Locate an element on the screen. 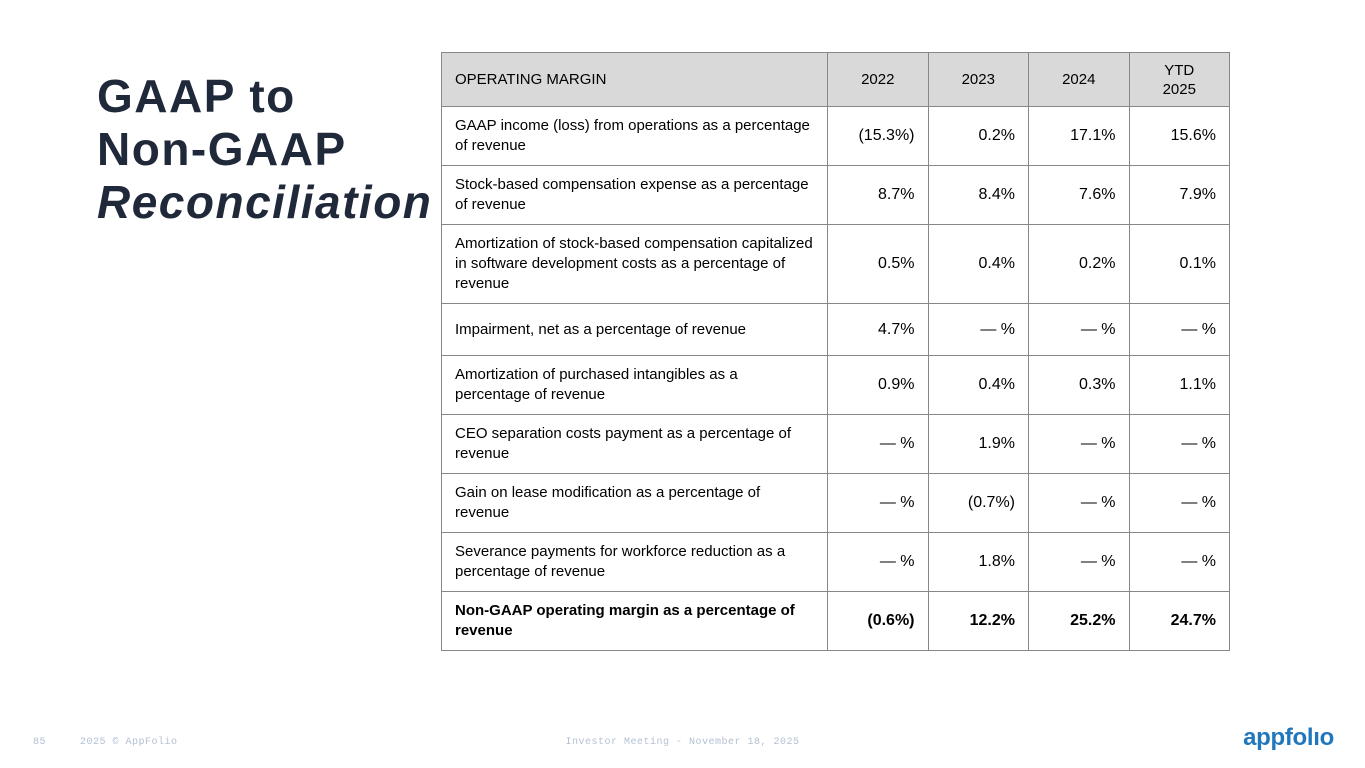  row-value: 4.7% is located at coordinates (878, 329).